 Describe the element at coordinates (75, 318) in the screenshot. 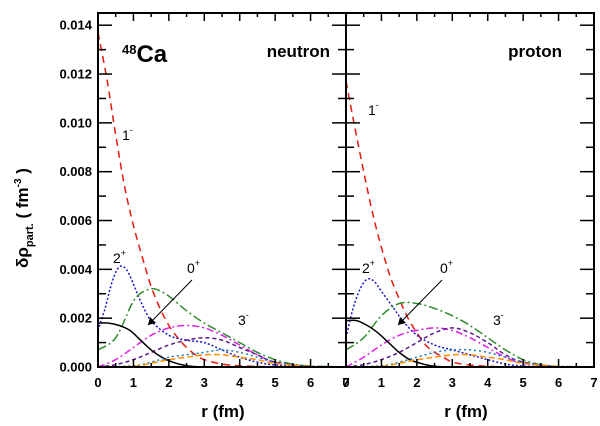

I see `y-tick-label: 0.002` at that location.